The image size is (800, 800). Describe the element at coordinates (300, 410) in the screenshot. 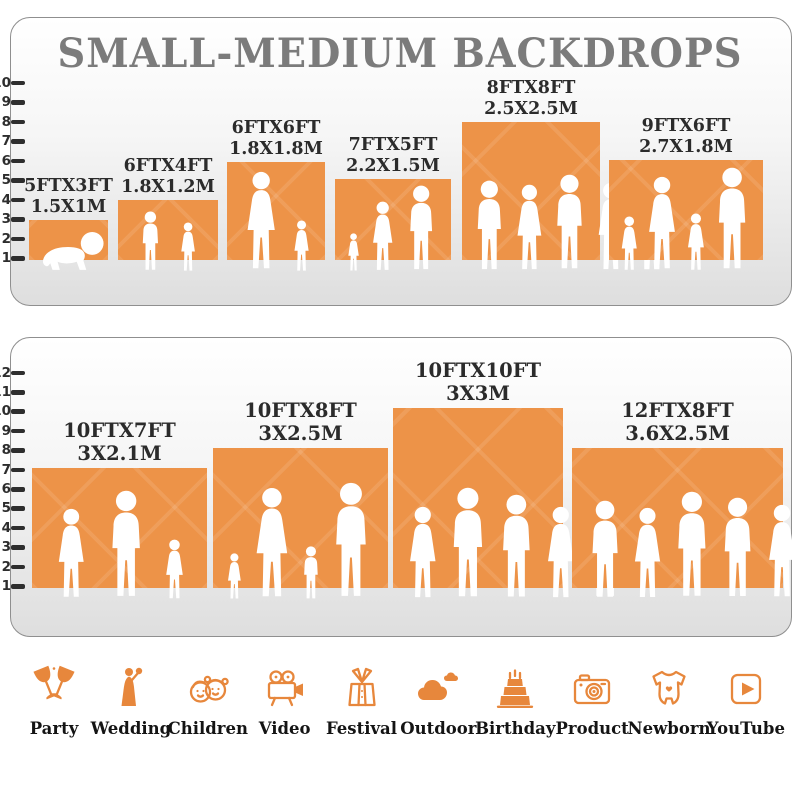

I see `backdrop-size-feet: 10FTX8FT` at that location.